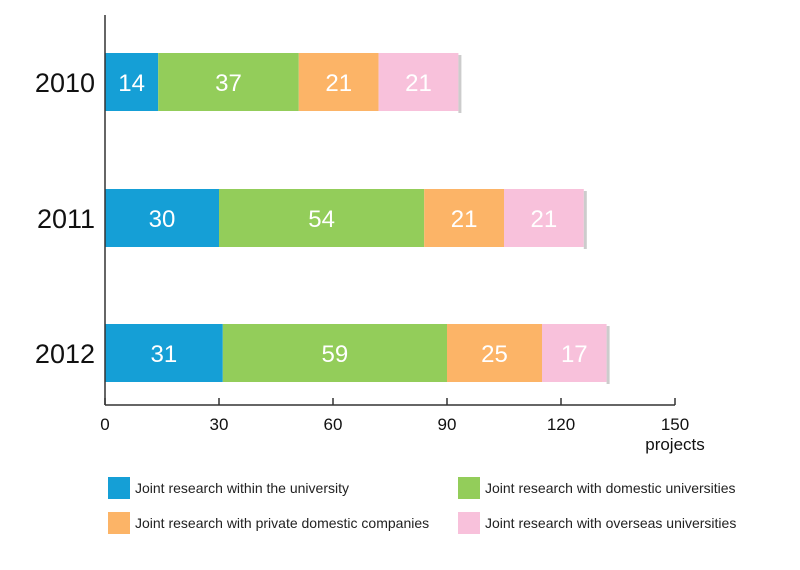 Image resolution: width=800 pixels, height=570 pixels. Describe the element at coordinates (561, 424) in the screenshot. I see `x-tick-label: 120` at that location.